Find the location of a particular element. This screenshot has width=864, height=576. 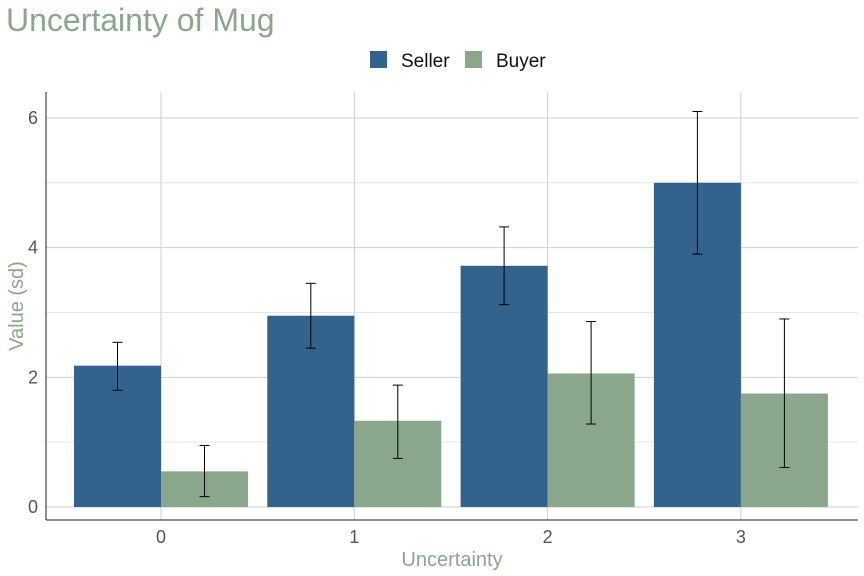

y-tick-label: 6 is located at coordinates (33, 118).